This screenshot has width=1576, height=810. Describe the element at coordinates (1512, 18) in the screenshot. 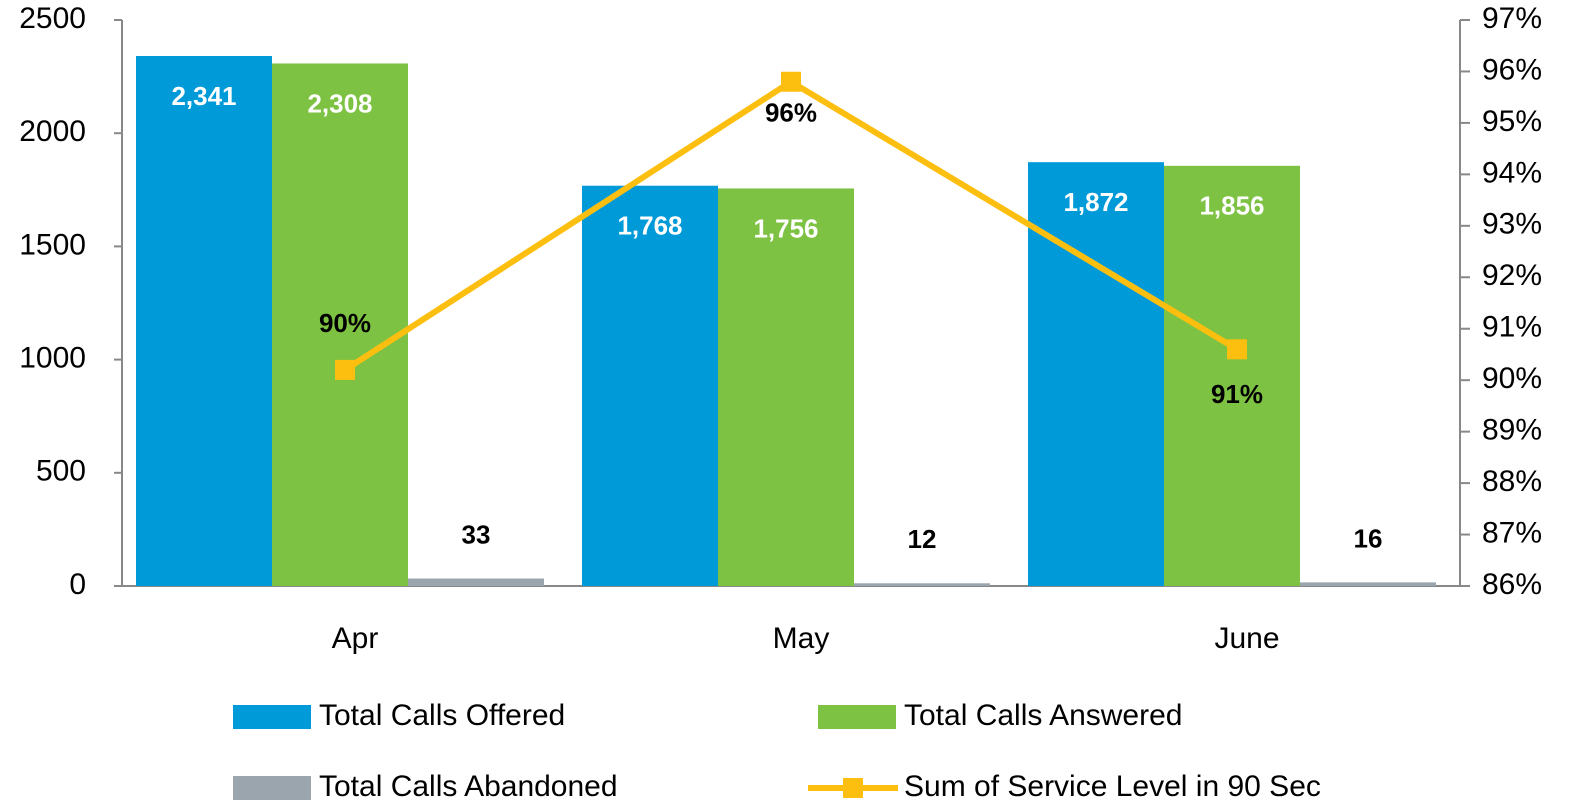

I see `y2-tick-label: 97%` at that location.